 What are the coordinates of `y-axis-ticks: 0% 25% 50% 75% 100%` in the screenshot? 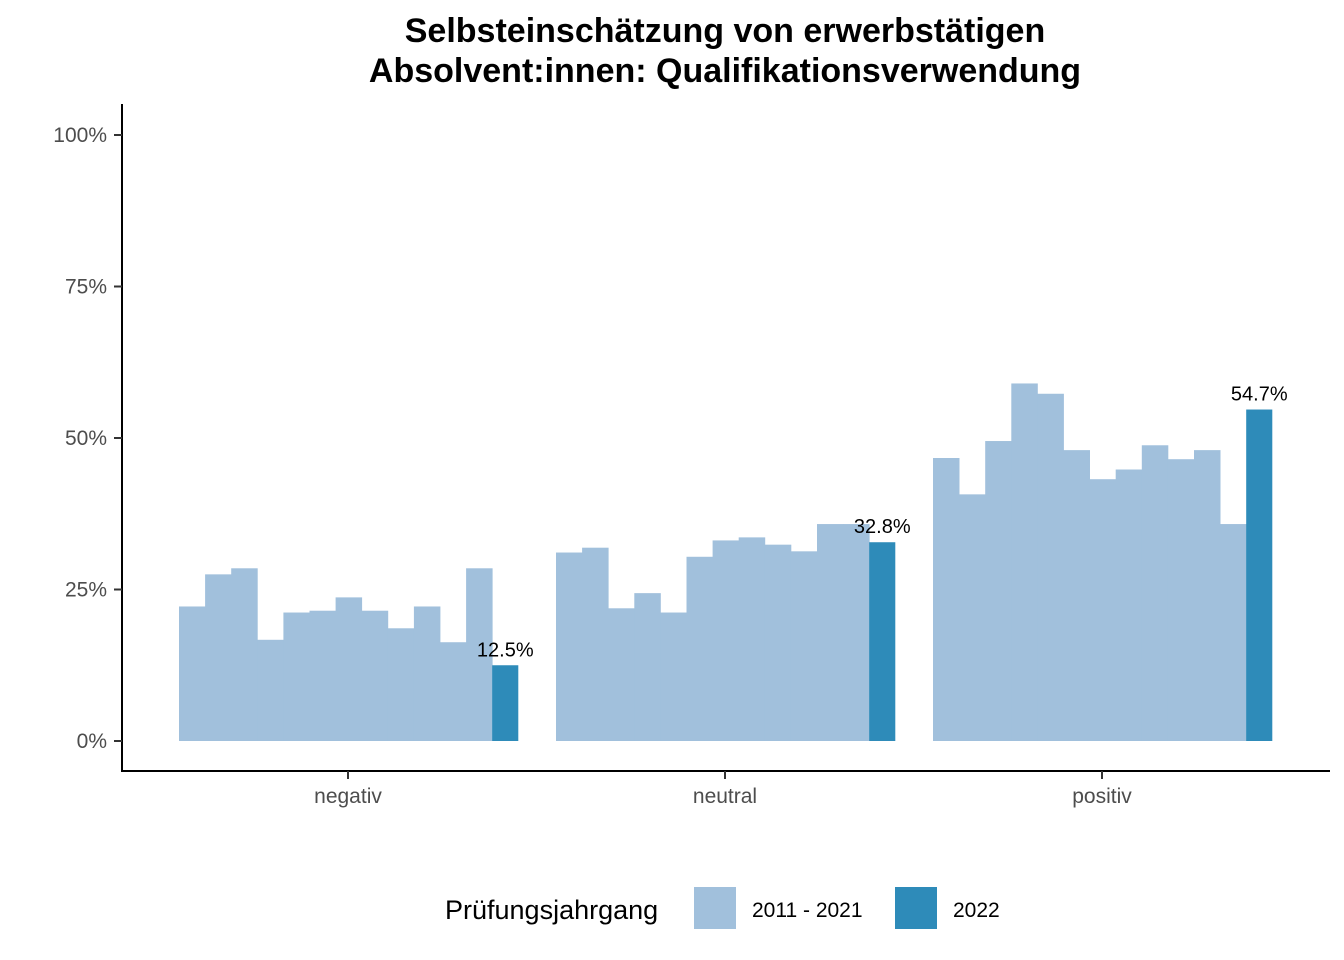 It's located at (87, 438).